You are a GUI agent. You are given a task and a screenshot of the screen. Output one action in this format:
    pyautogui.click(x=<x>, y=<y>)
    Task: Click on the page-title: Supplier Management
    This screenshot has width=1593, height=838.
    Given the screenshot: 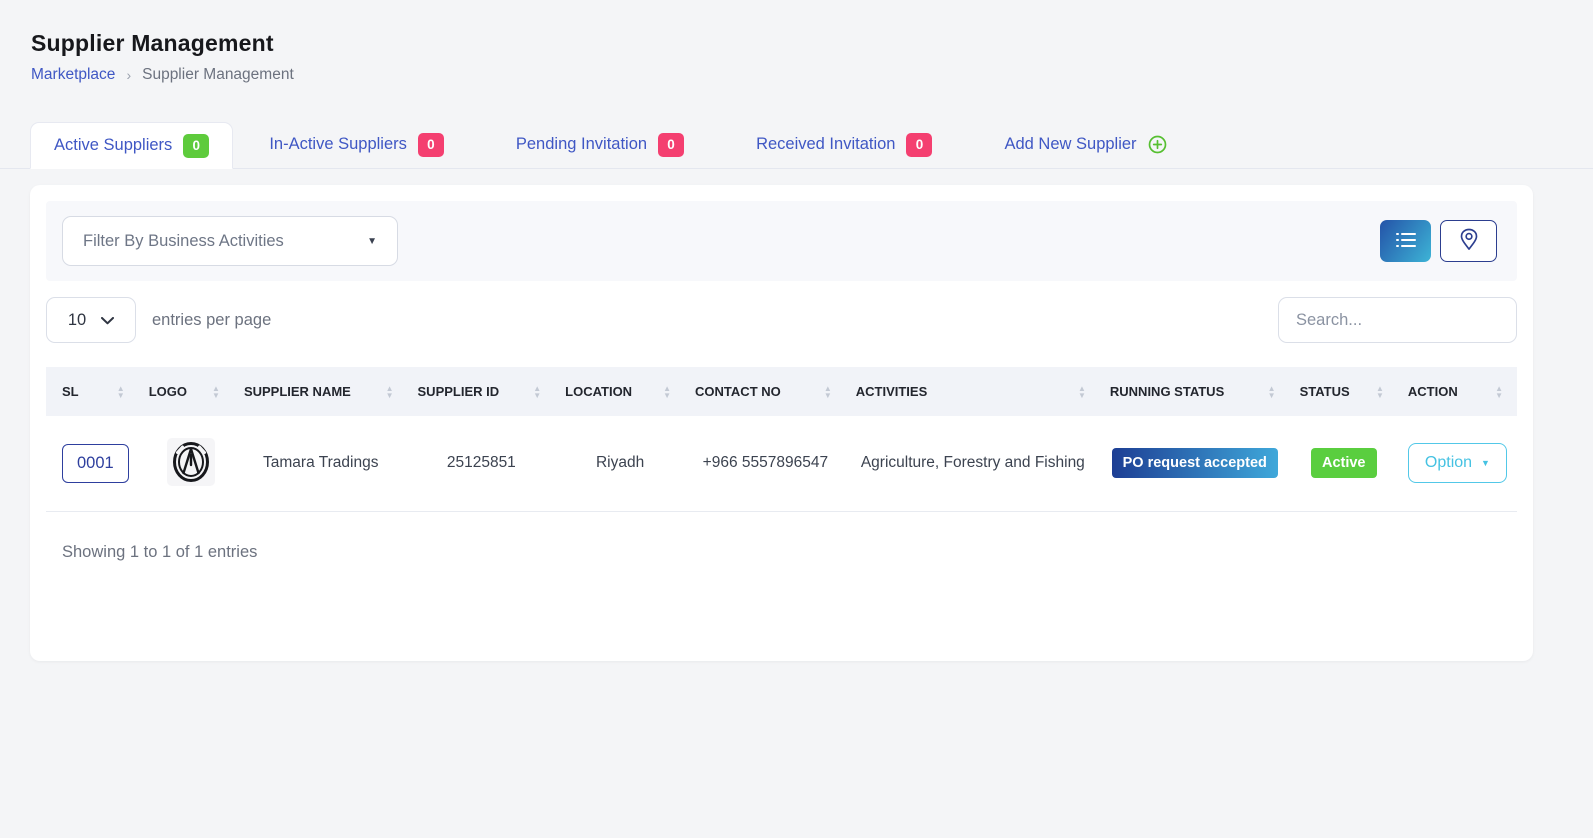 What is the action you would take?
    pyautogui.click(x=152, y=43)
    